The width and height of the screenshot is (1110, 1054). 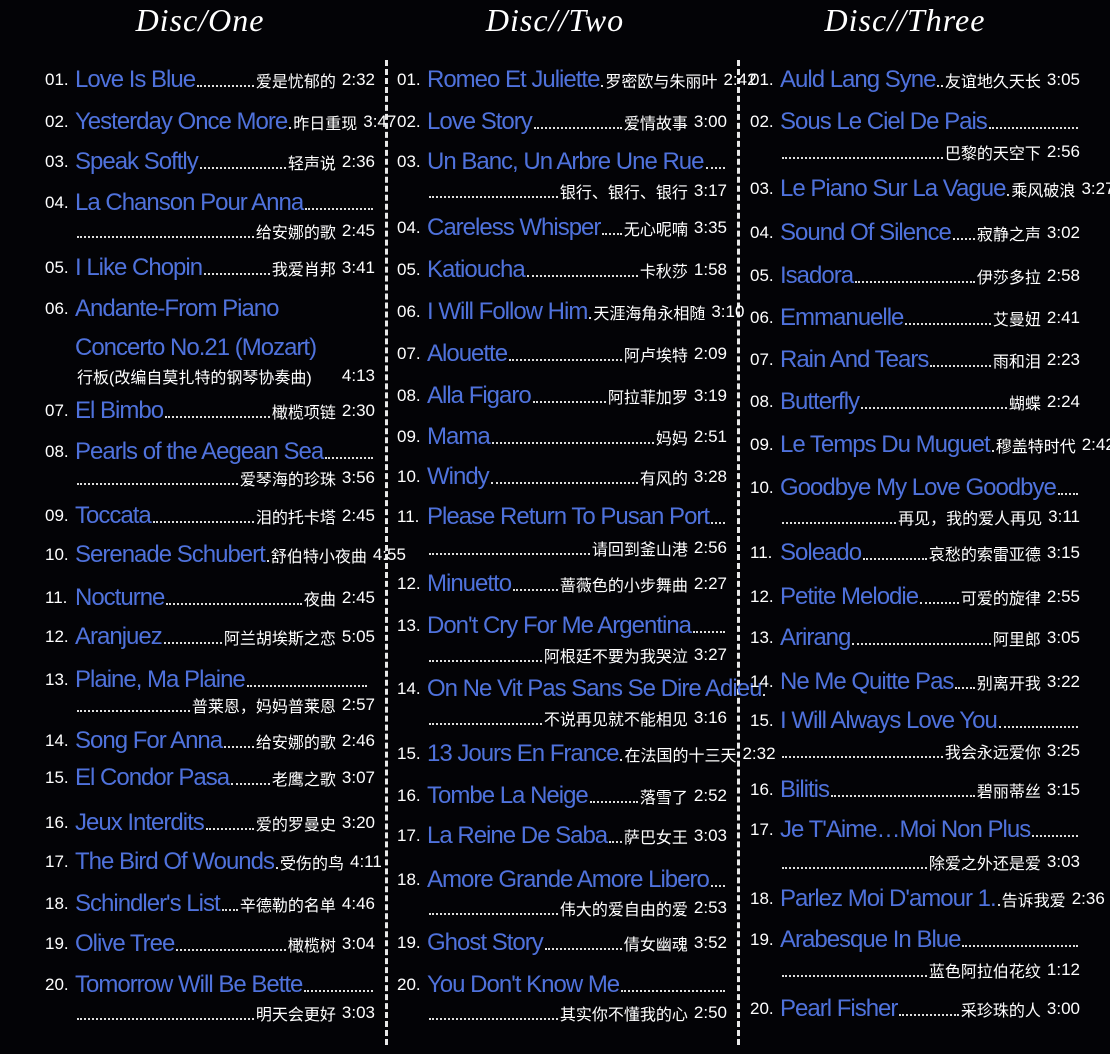 What do you see at coordinates (663, 272) in the screenshot?
I see `chinese-title: 卡秋莎` at bounding box center [663, 272].